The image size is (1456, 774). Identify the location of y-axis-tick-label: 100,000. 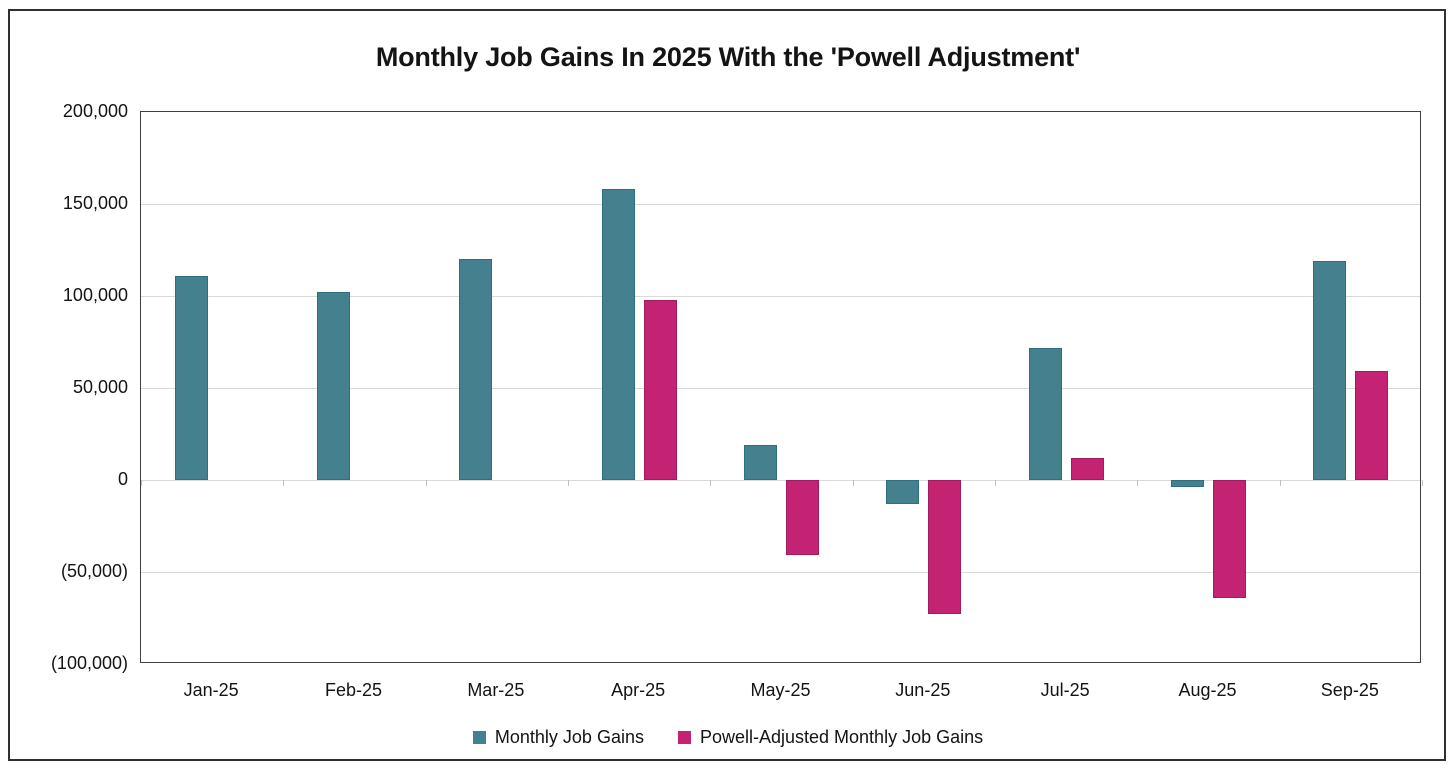
(95, 295).